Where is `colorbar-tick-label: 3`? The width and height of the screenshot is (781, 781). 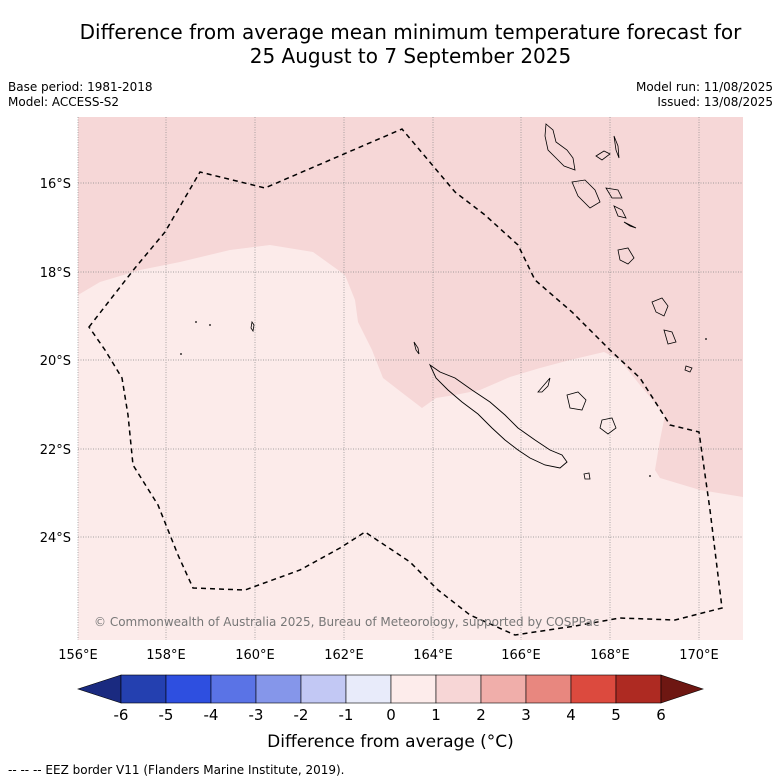 colorbar-tick-label: 3 is located at coordinates (526, 715).